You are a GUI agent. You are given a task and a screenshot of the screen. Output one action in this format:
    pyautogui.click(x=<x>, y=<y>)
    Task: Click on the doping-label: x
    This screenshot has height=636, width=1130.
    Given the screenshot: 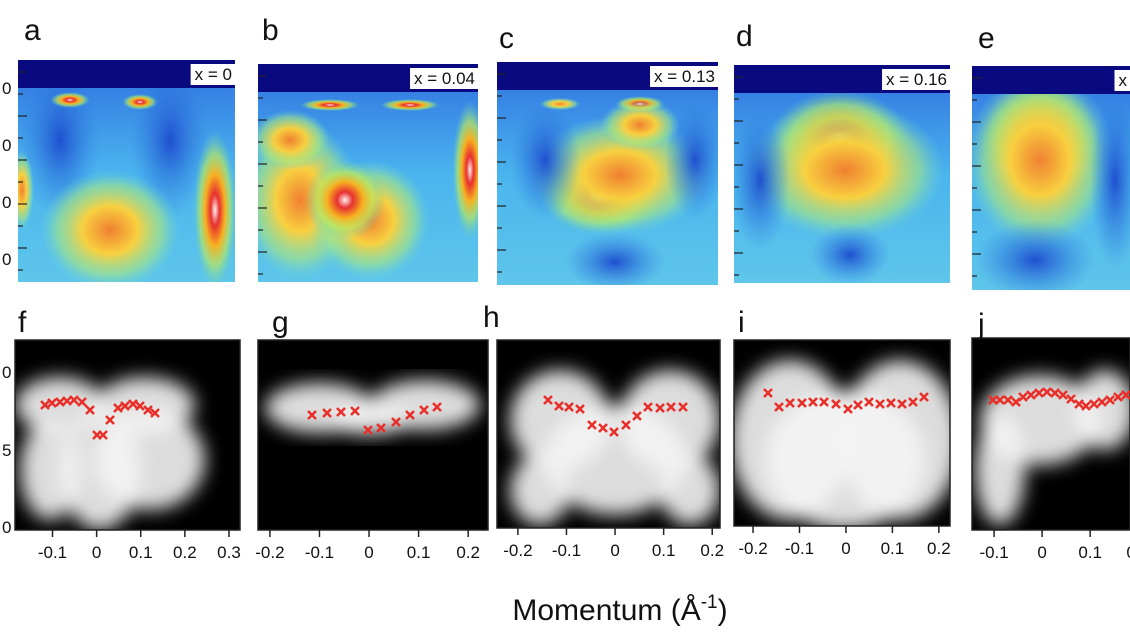 What is the action you would take?
    pyautogui.click(x=1123, y=80)
    